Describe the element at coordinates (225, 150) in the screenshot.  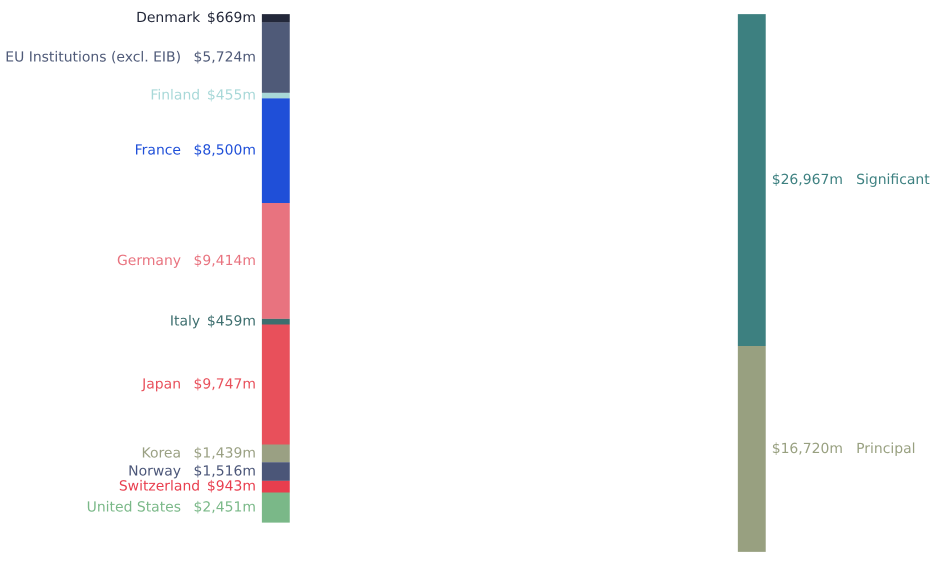
I see `data-label: $8,500m` at that location.